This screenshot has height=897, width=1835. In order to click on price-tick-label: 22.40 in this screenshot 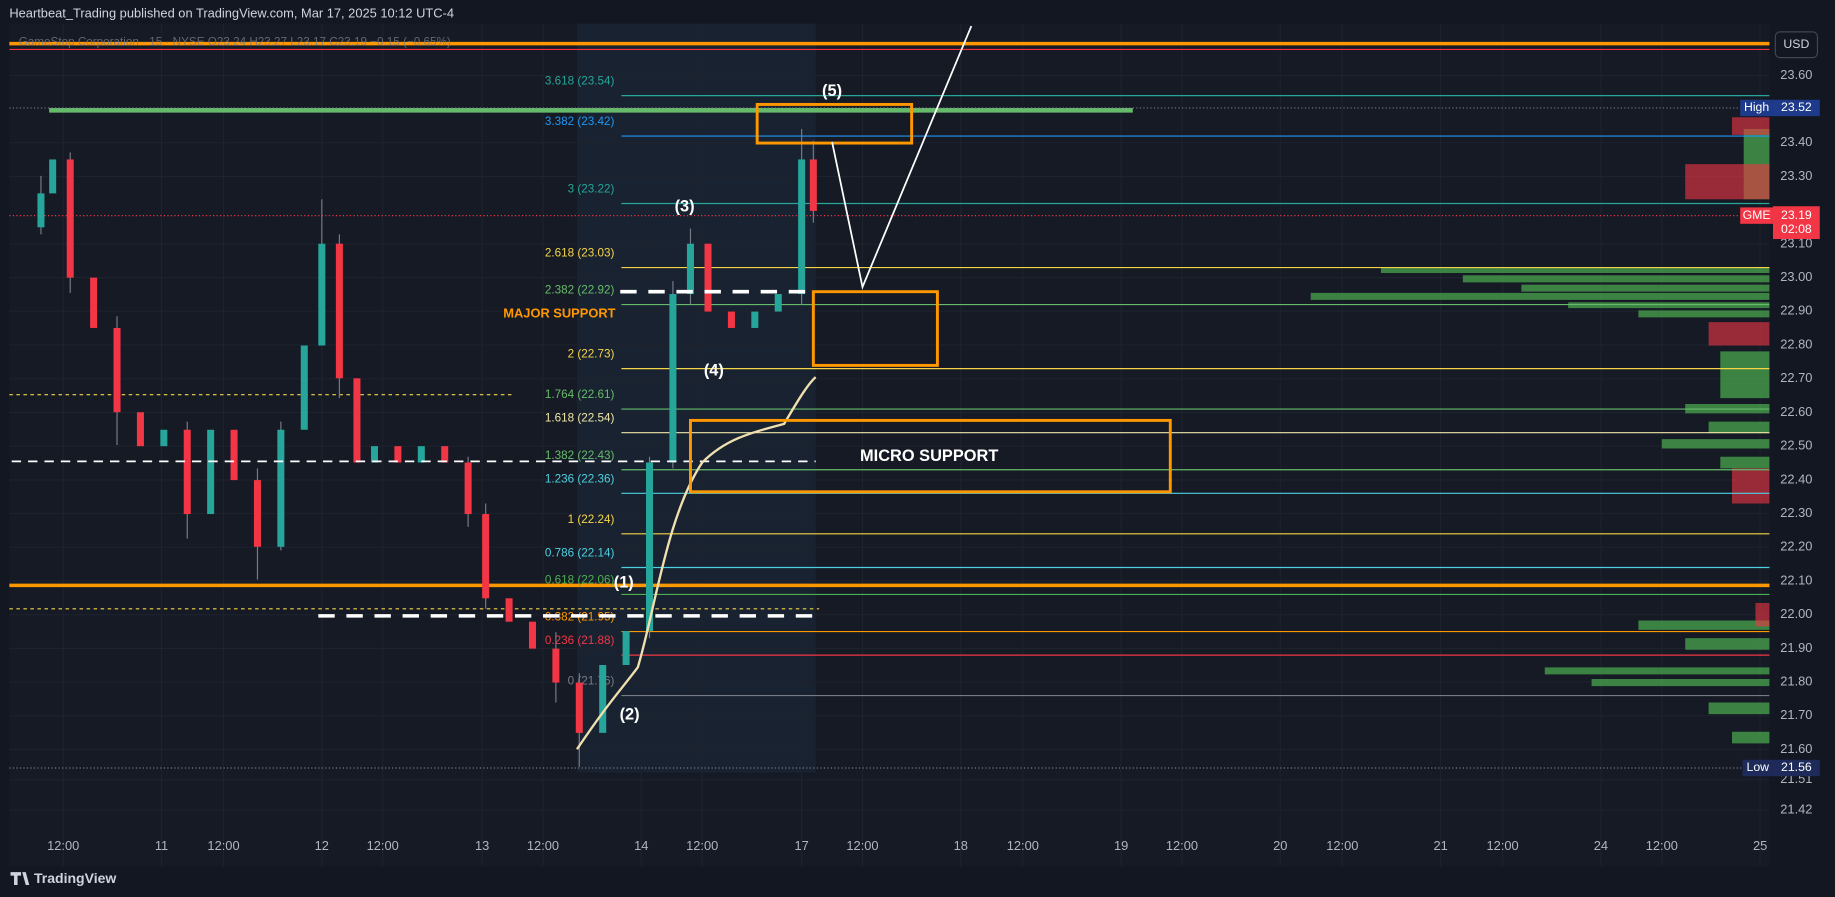, I will do `click(1796, 478)`.